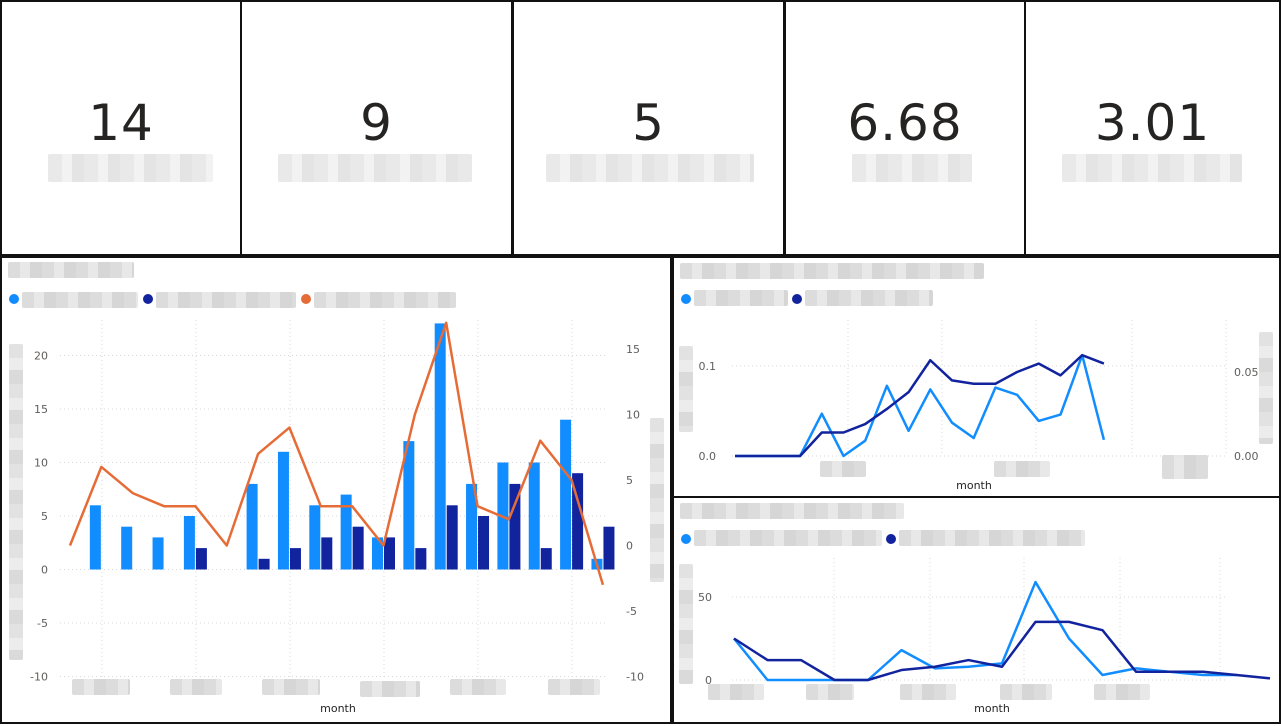 The width and height of the screenshot is (1281, 726). Describe the element at coordinates (376, 123) in the screenshot. I see `kpi-value: 9` at that location.